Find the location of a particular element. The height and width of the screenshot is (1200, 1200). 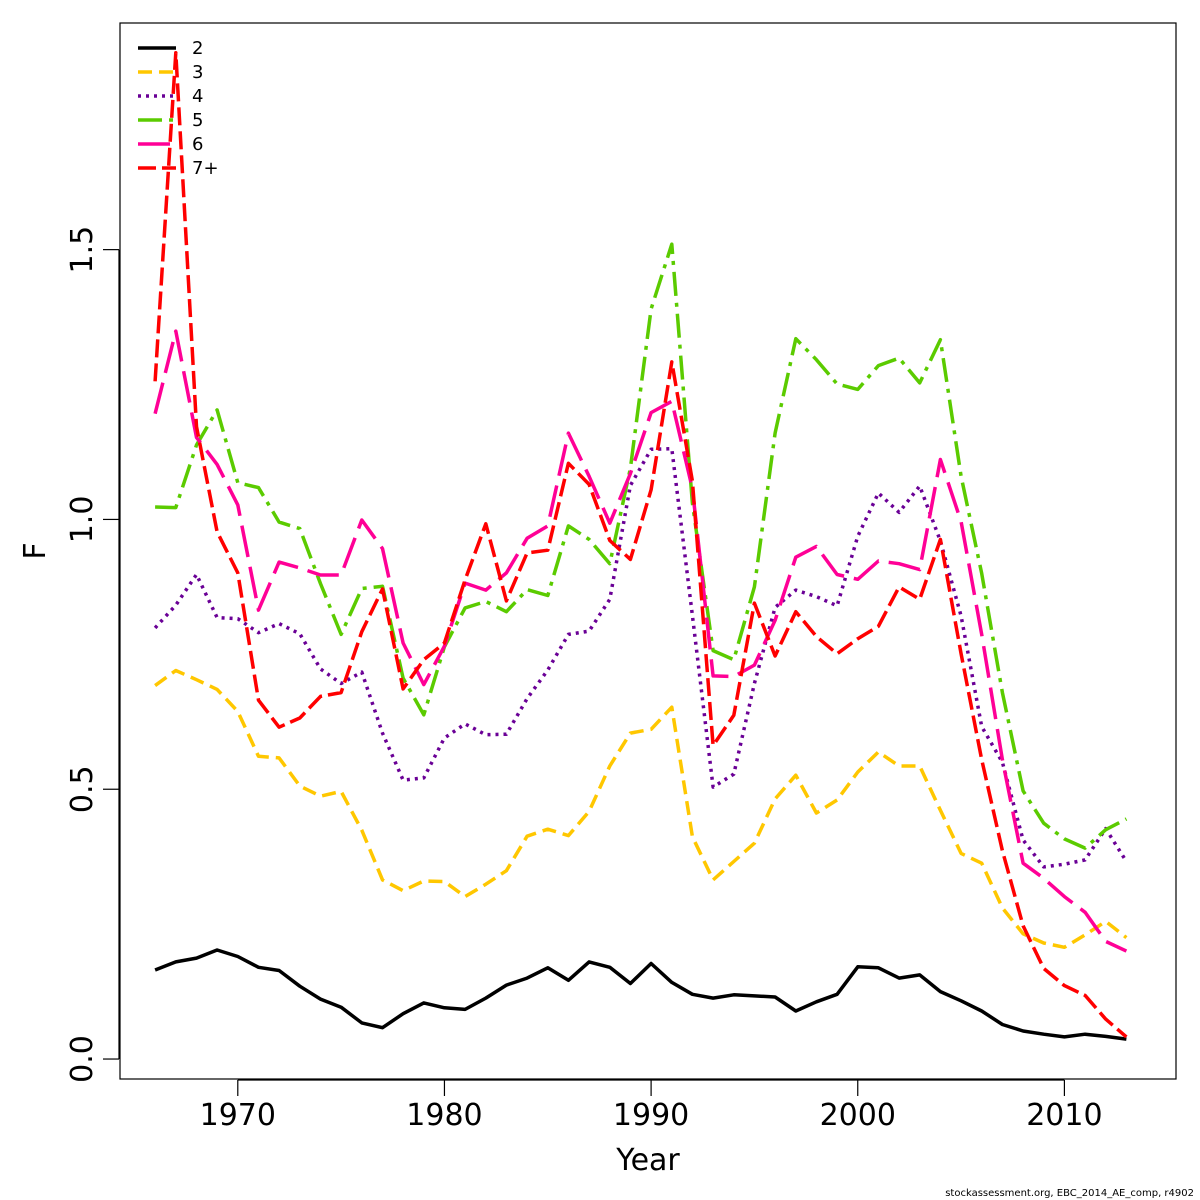

y-axis-label: F is located at coordinates (35, 550).